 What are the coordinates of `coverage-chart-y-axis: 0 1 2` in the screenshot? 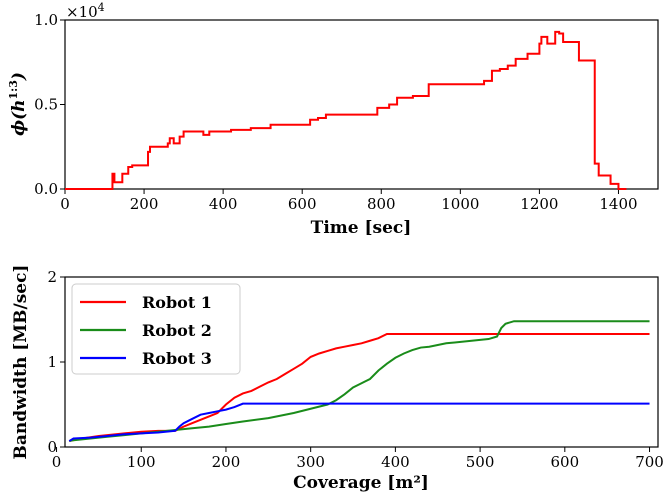 It's located at (56, 362).